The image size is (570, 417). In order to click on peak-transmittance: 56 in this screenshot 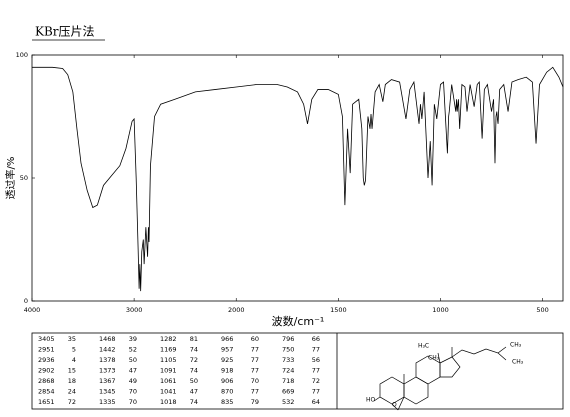, I will do `click(316, 360)`.